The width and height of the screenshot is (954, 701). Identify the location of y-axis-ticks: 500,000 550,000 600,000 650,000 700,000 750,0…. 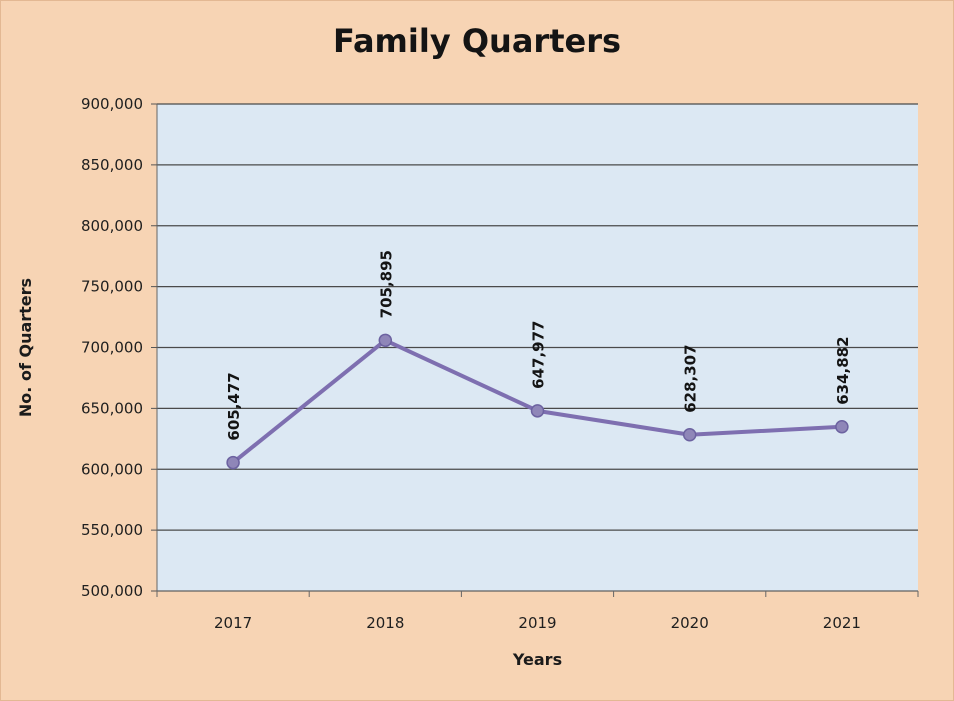
(119, 347).